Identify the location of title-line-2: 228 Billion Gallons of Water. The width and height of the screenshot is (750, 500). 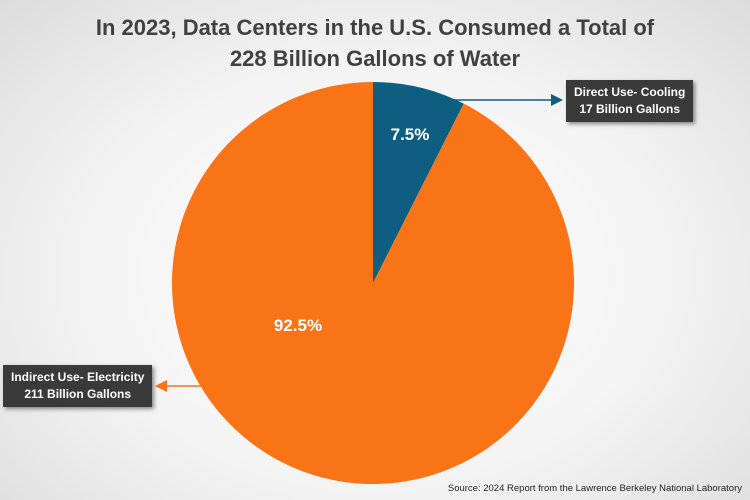
(375, 58).